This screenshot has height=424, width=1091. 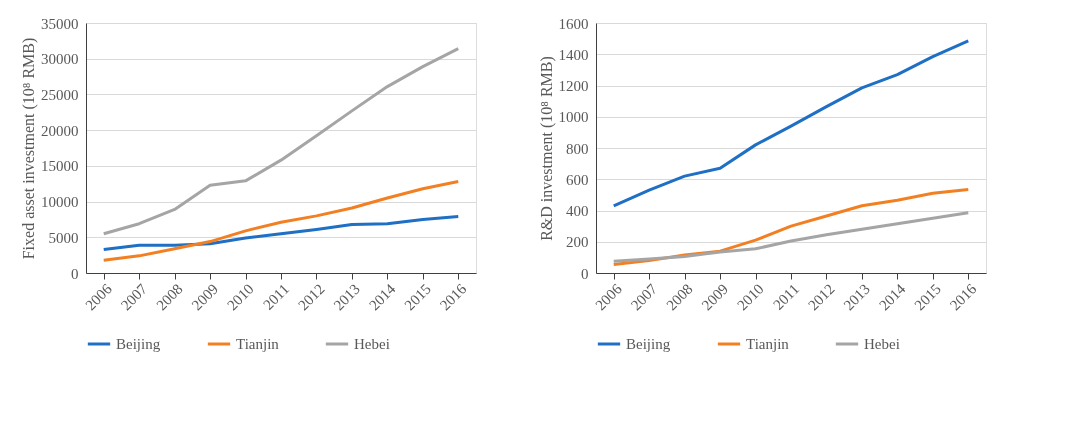 What do you see at coordinates (60, 94) in the screenshot?
I see `y-tick-label: 25000` at bounding box center [60, 94].